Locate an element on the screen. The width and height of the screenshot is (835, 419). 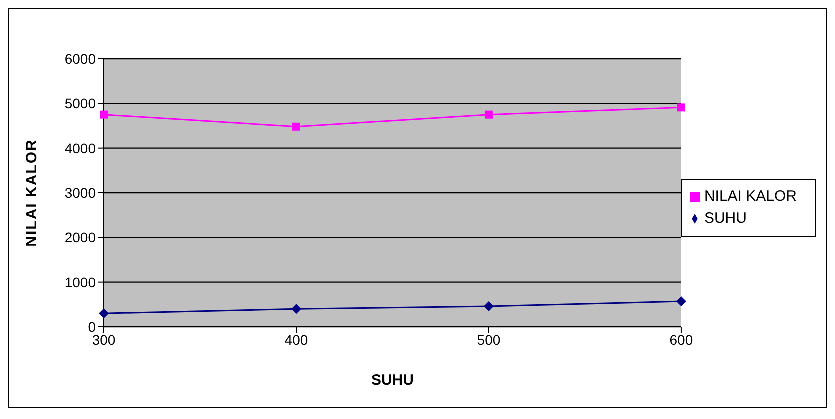
y-tick-label: 2000 is located at coordinates (80, 238).